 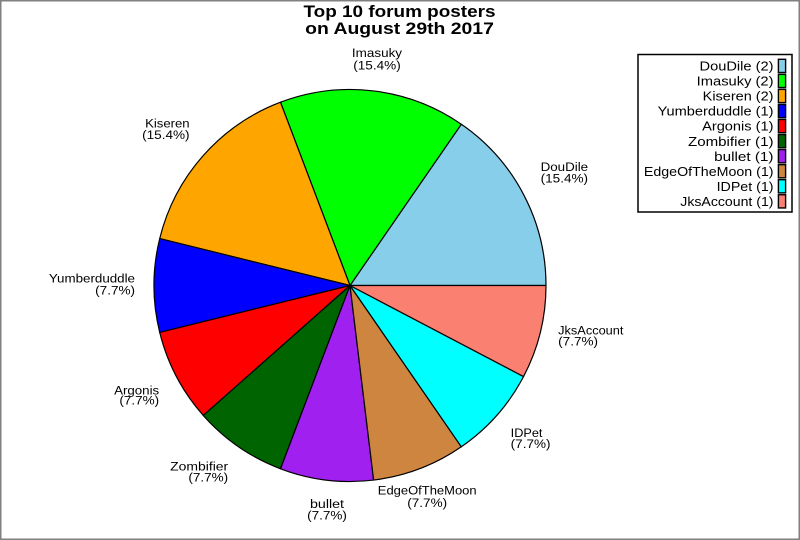 What do you see at coordinates (327, 504) in the screenshot?
I see `svg-text: bullet` at bounding box center [327, 504].